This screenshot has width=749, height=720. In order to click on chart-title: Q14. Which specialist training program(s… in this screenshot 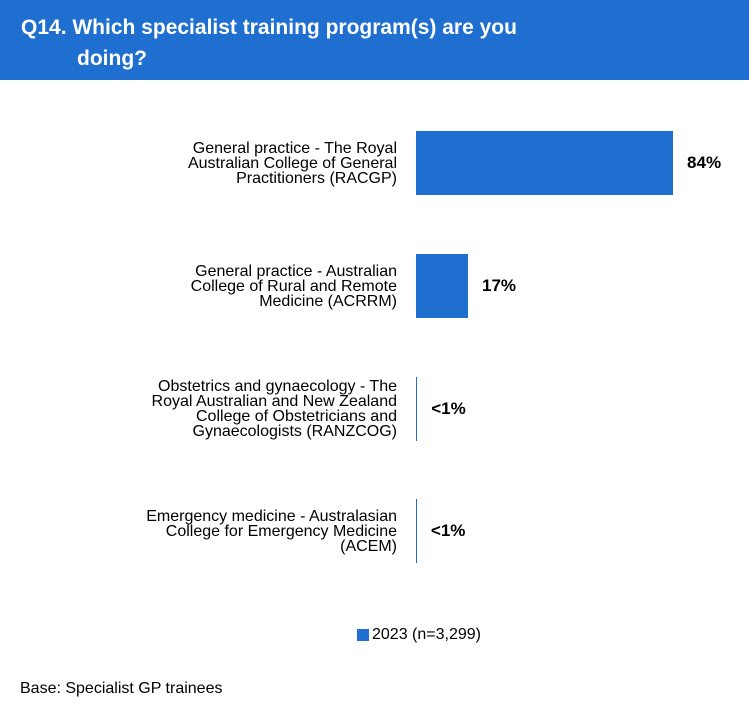, I will do `click(269, 43)`.